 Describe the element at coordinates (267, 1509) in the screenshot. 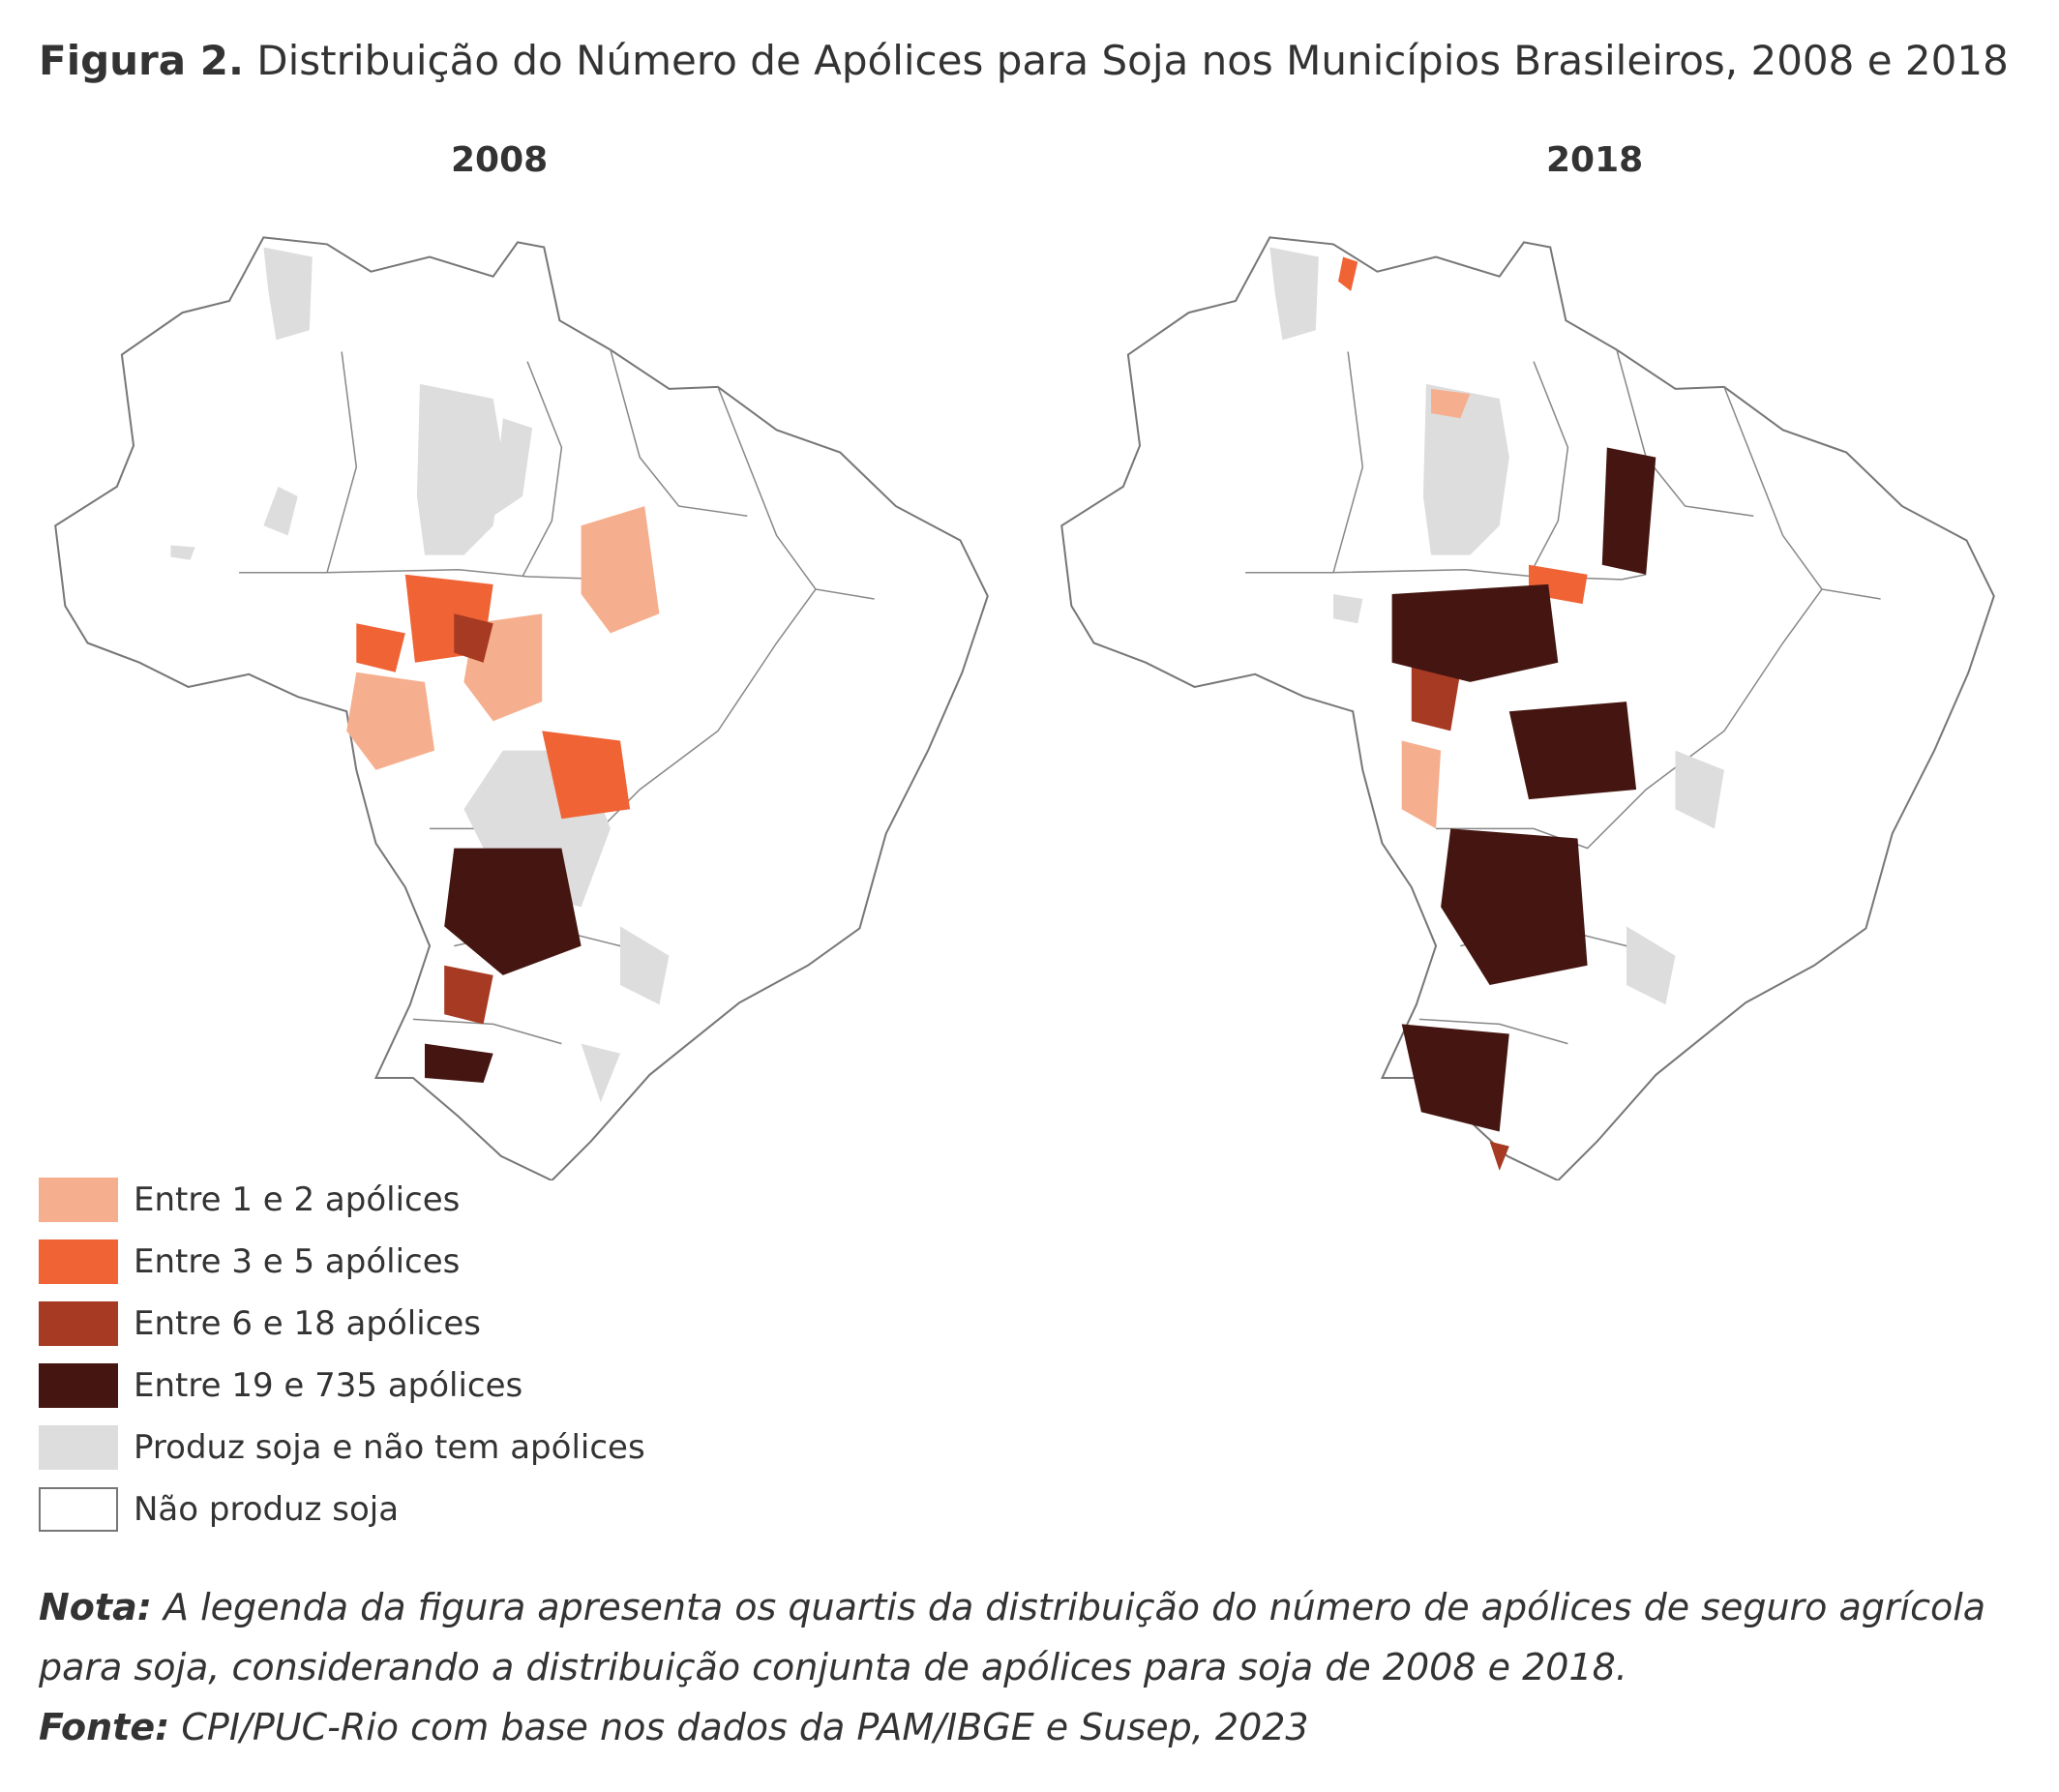

I see `legend-label: Não produz soja` at that location.